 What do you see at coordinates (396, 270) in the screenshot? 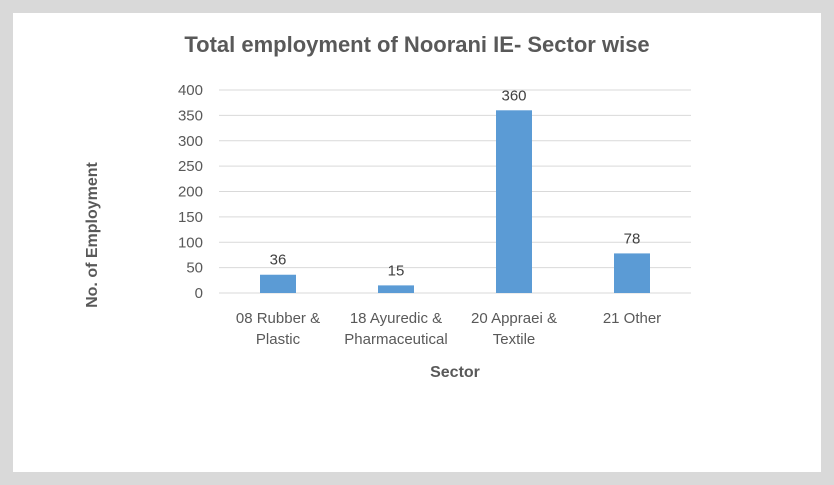
I see `data-label: 15` at bounding box center [396, 270].